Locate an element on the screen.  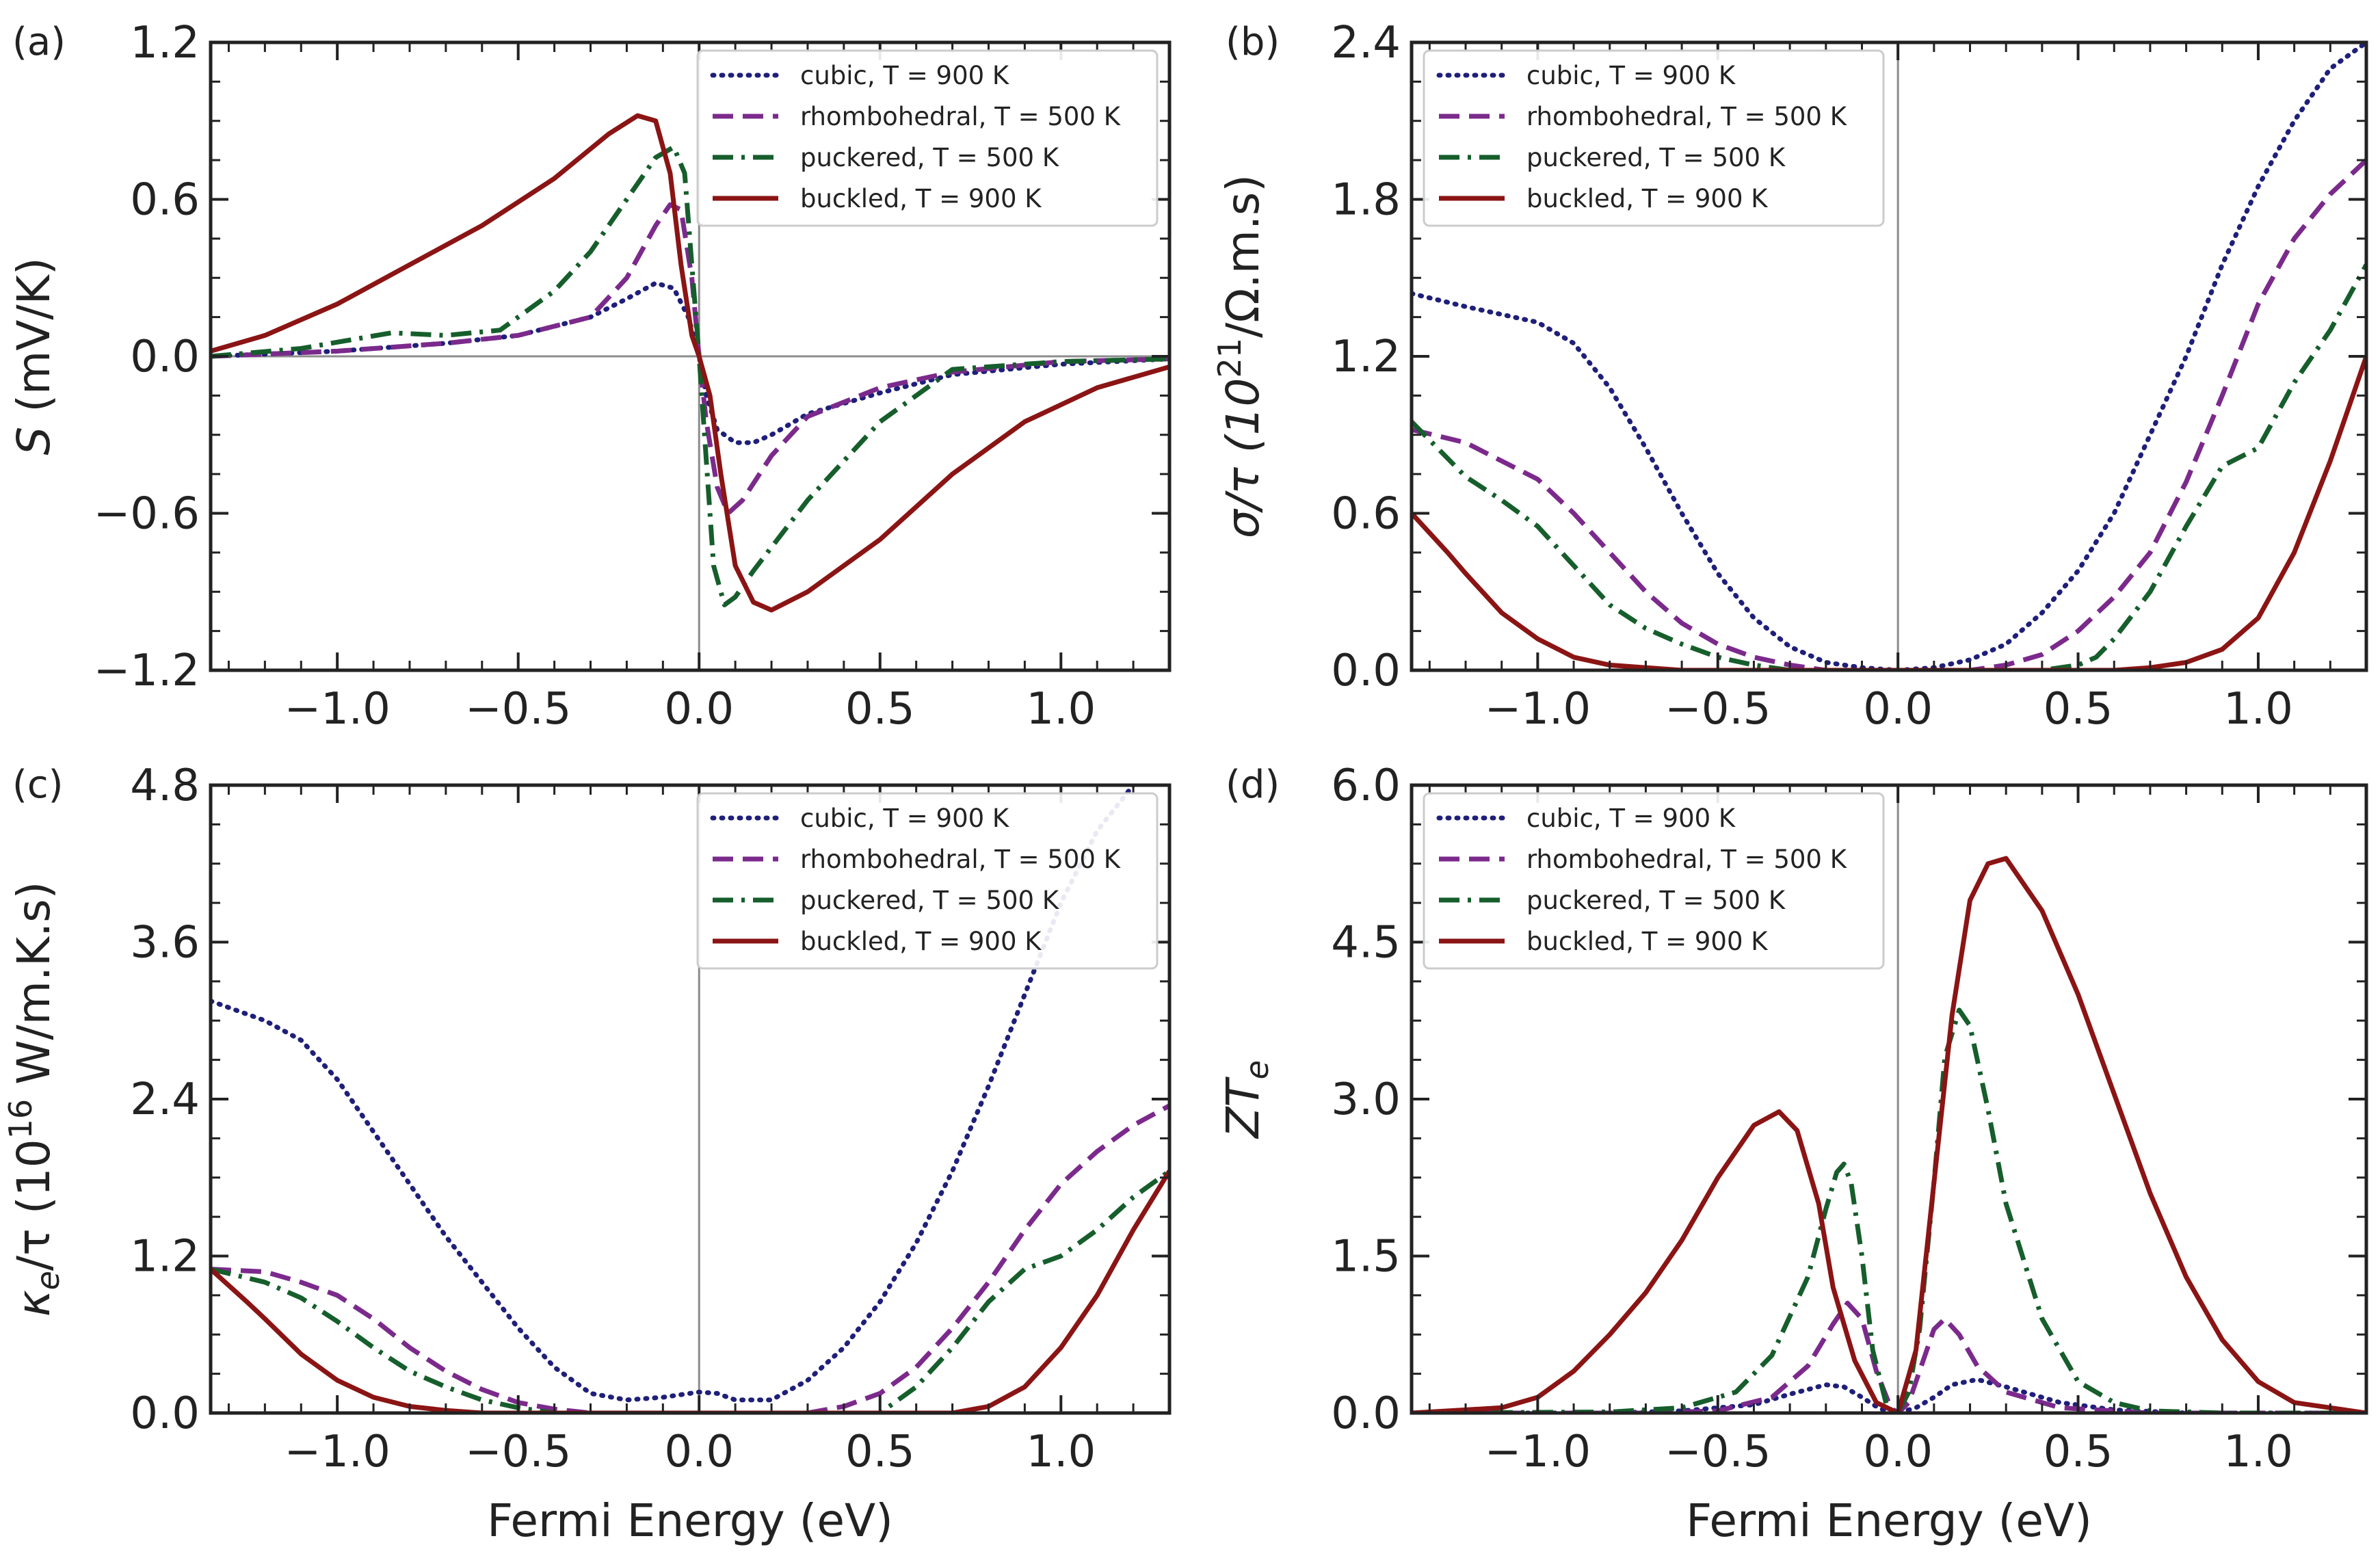
y-tick-label: 1.8 is located at coordinates (1366, 200).